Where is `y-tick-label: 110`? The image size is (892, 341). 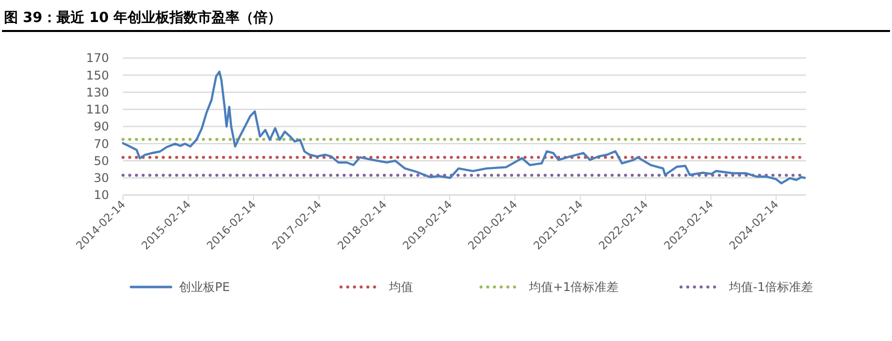 y-tick-label: 110 is located at coordinates (97, 109).